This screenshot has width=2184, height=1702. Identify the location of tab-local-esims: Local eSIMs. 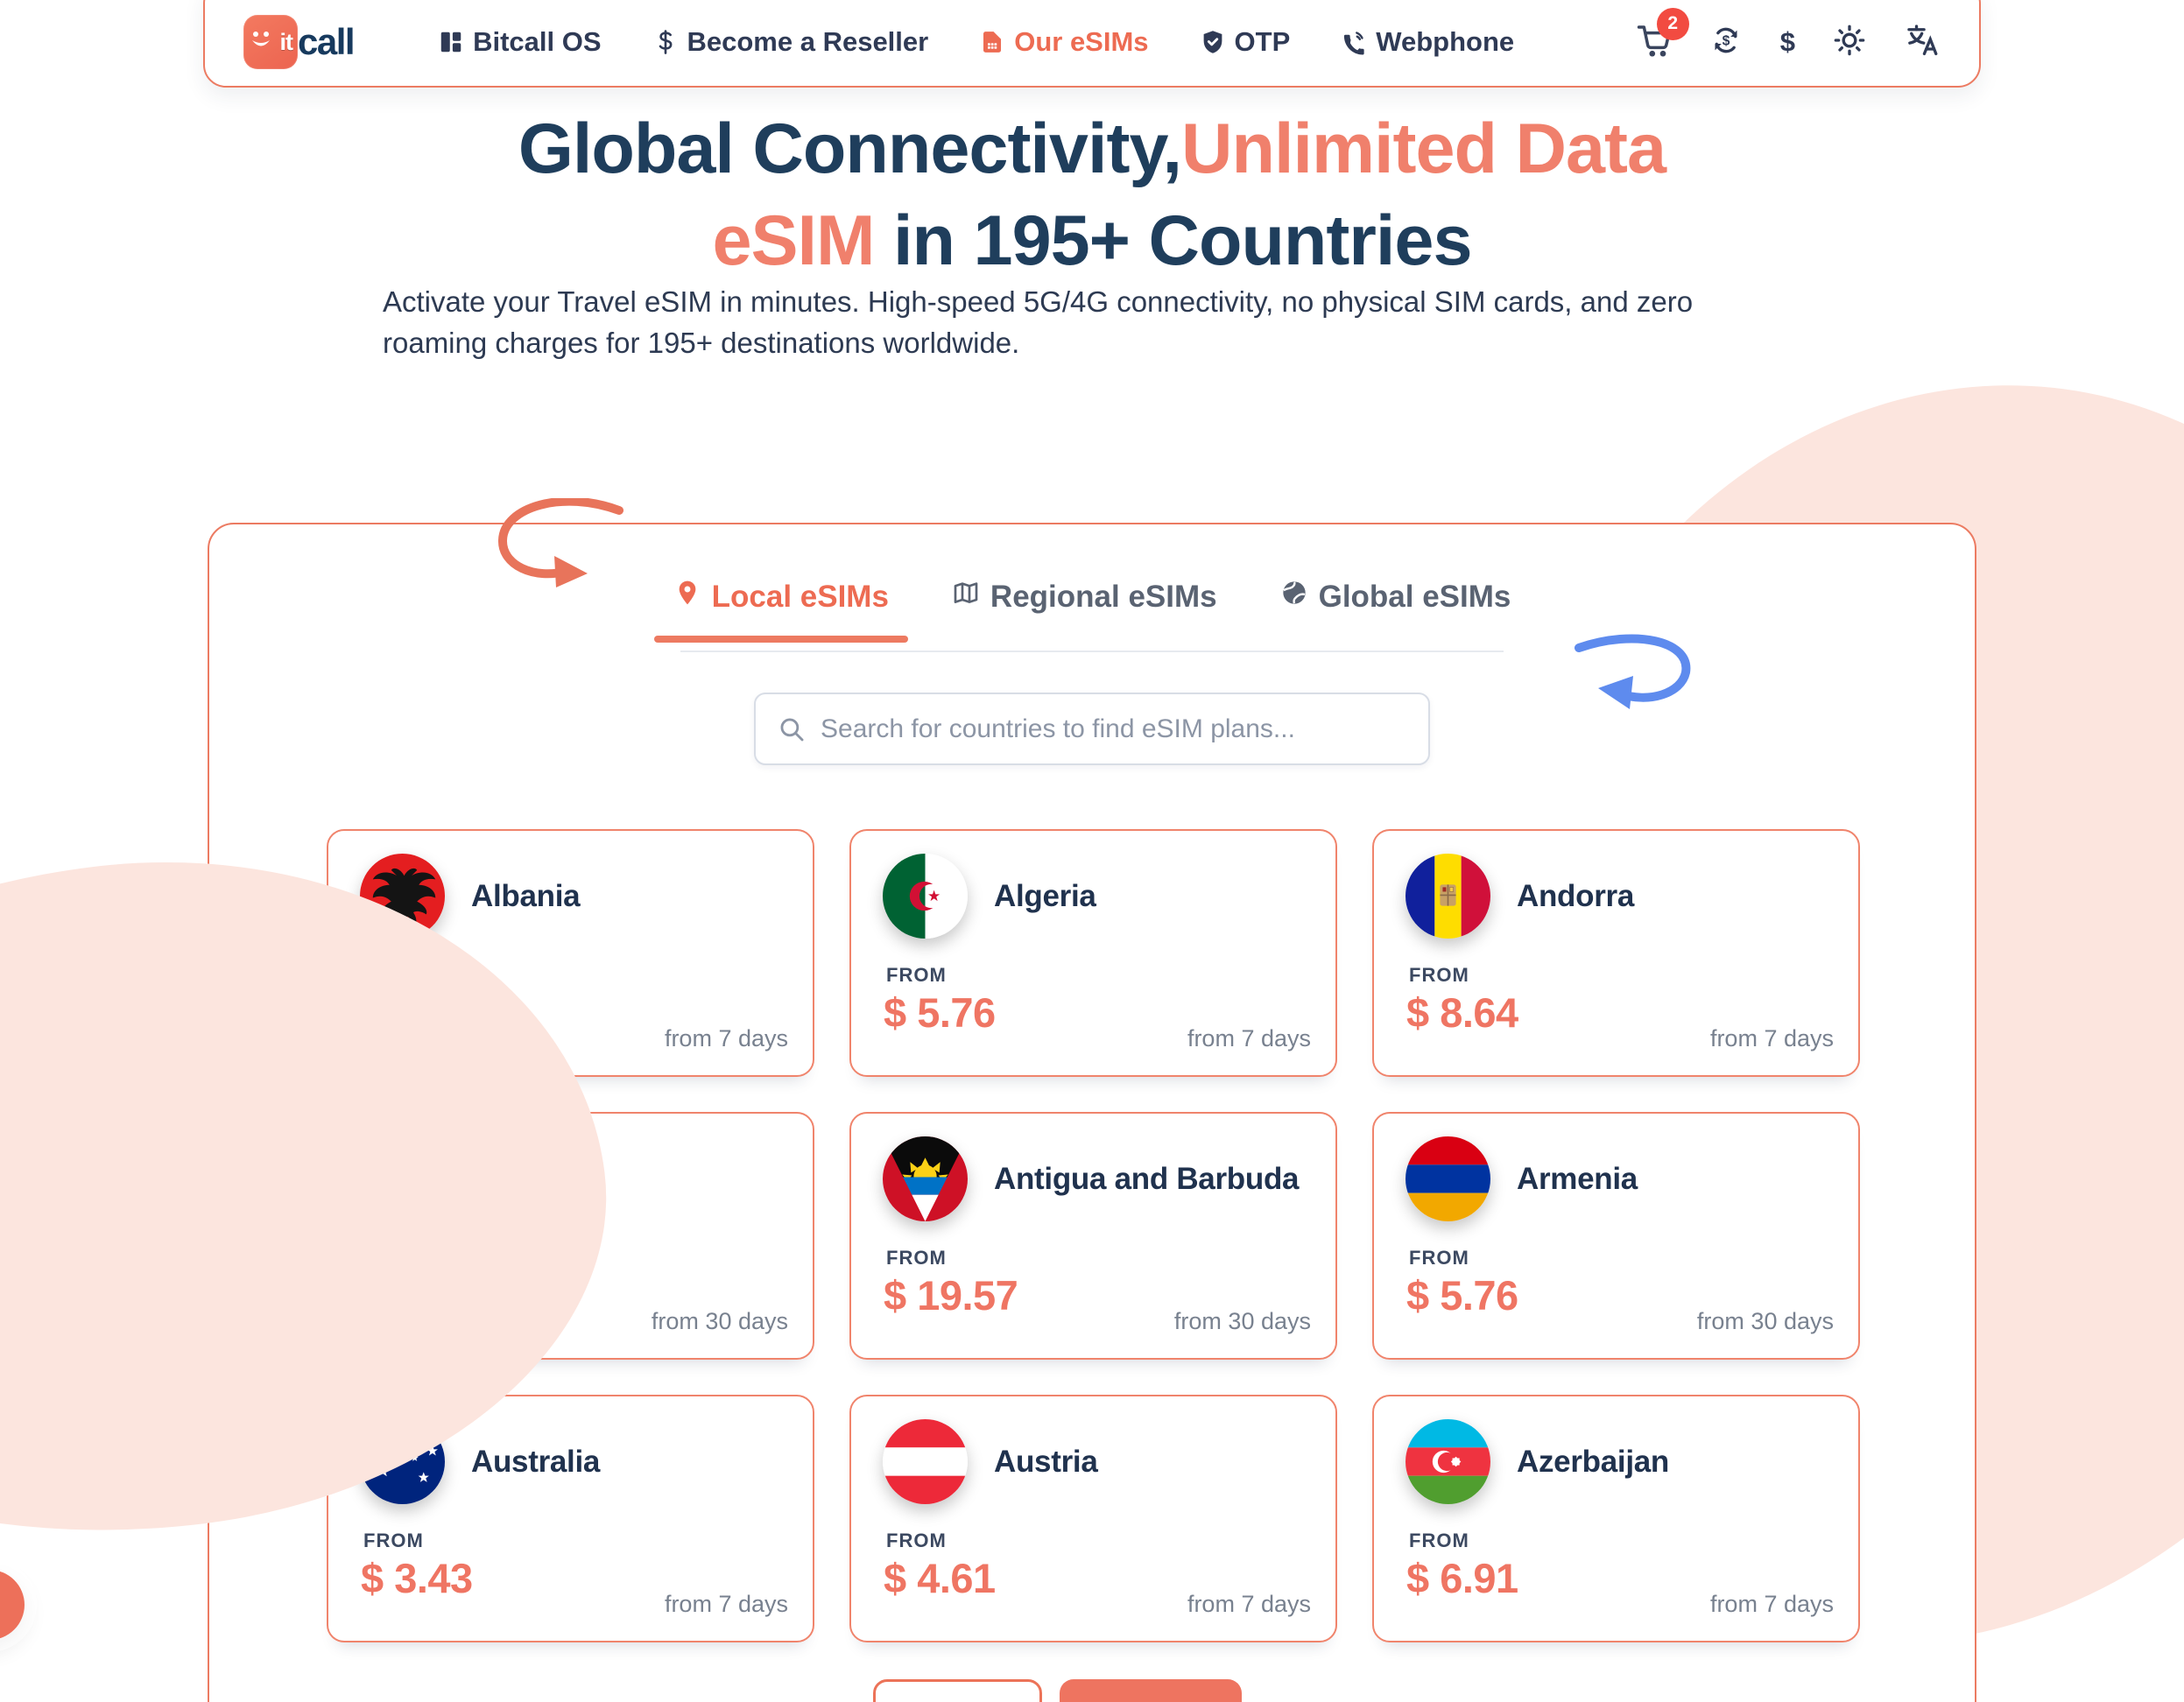
(781, 611).